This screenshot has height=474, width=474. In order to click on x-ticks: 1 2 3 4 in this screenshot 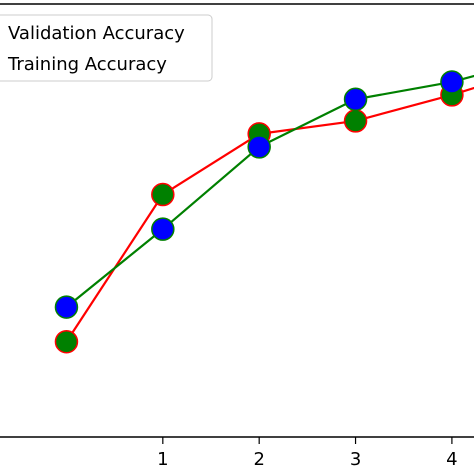, I will do `click(307, 453)`.